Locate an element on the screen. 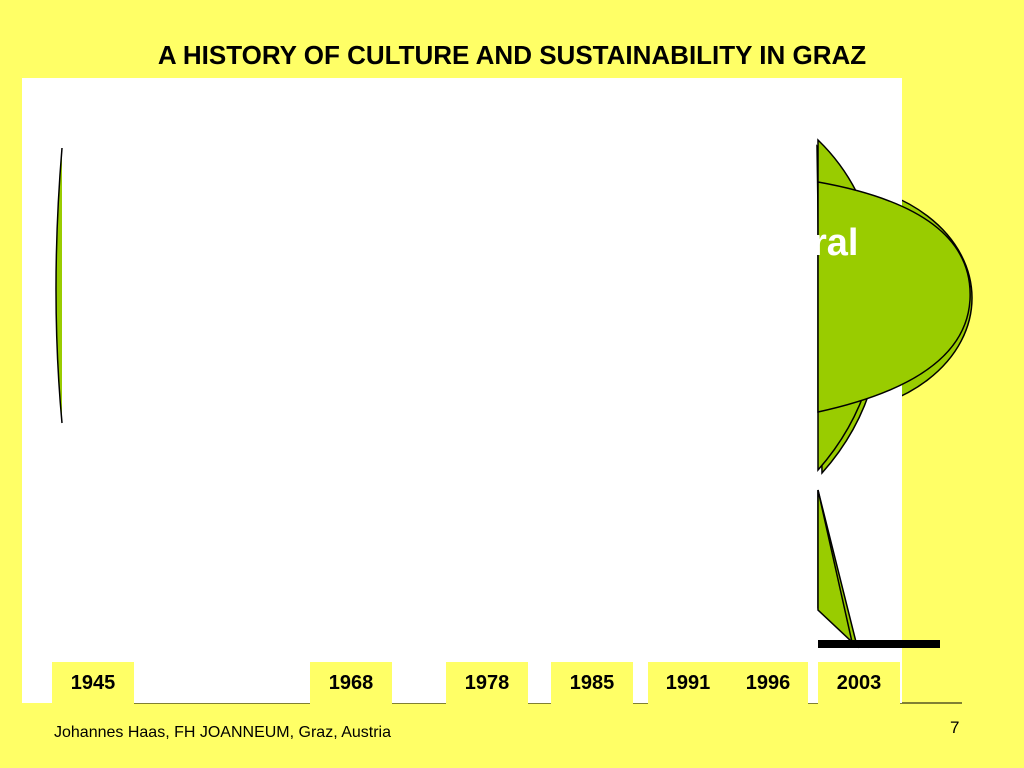 The width and height of the screenshot is (1024, 768). partial-label: ral is located at coordinates (835, 243).